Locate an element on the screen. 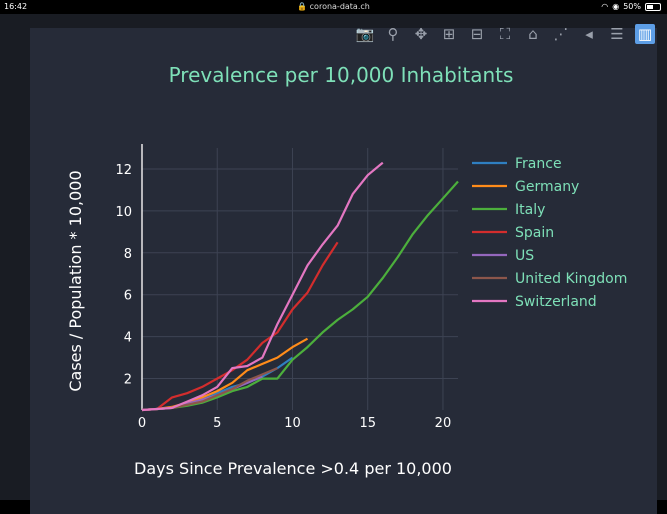  address-bar: 🔒 corona-data.ch is located at coordinates (333, 6).